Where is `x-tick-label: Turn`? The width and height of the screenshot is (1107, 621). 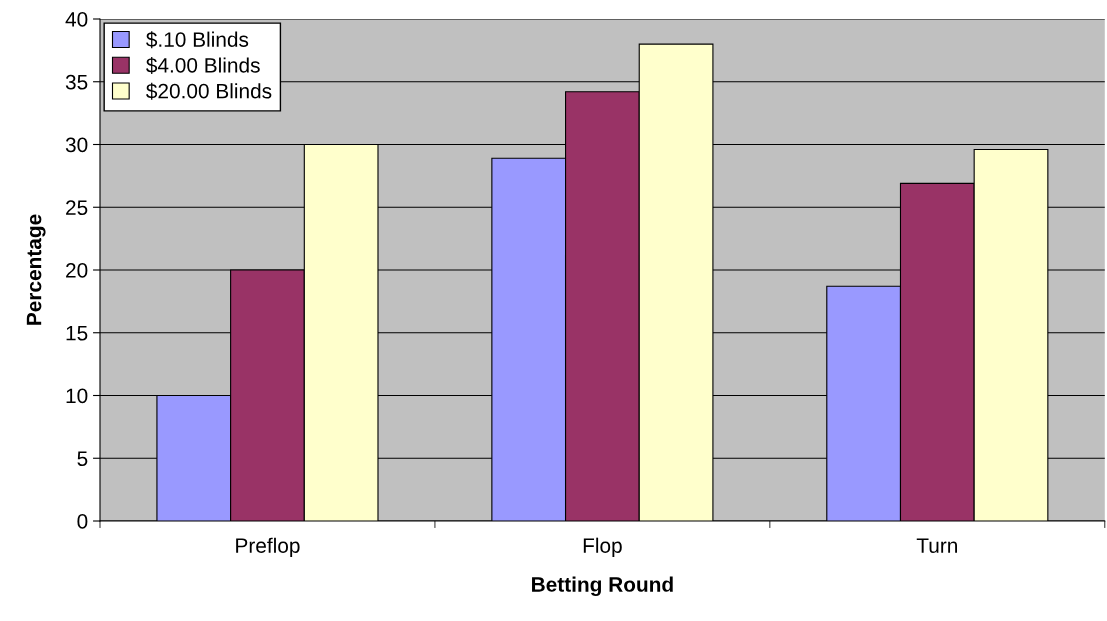 x-tick-label: Turn is located at coordinates (936, 545).